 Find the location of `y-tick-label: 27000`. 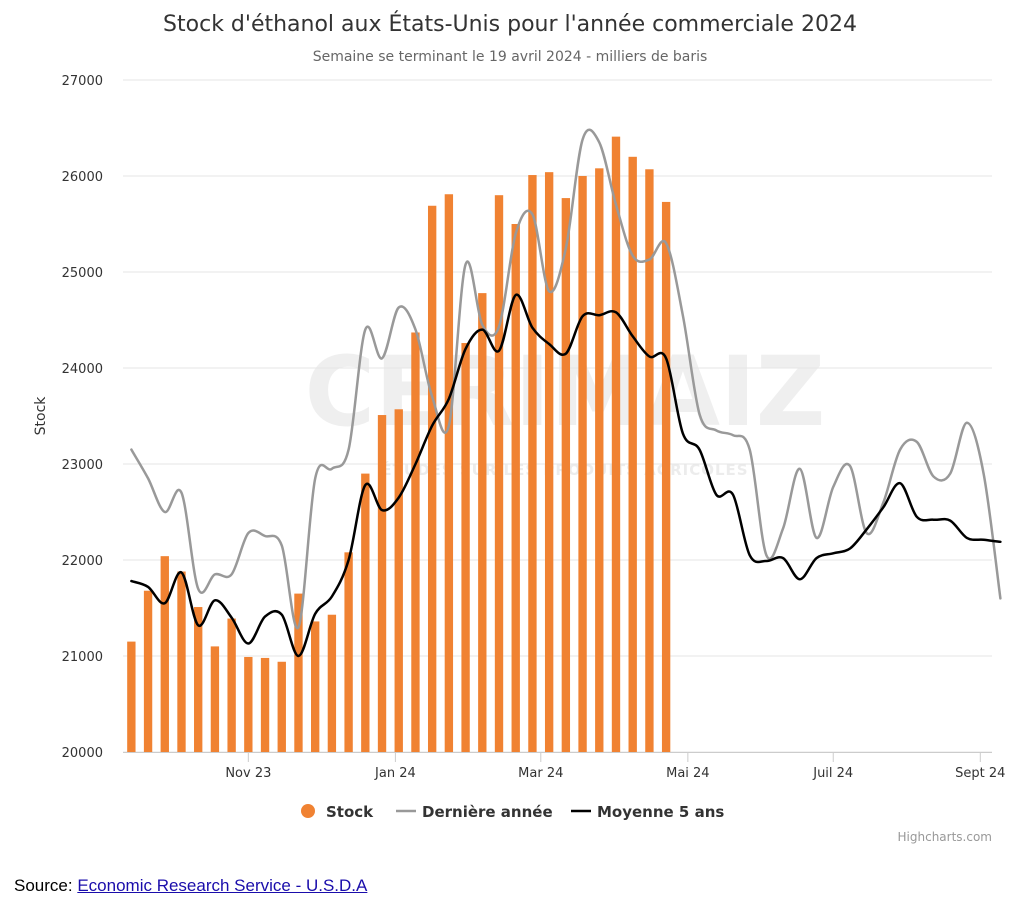

y-tick-label: 27000 is located at coordinates (82, 81).